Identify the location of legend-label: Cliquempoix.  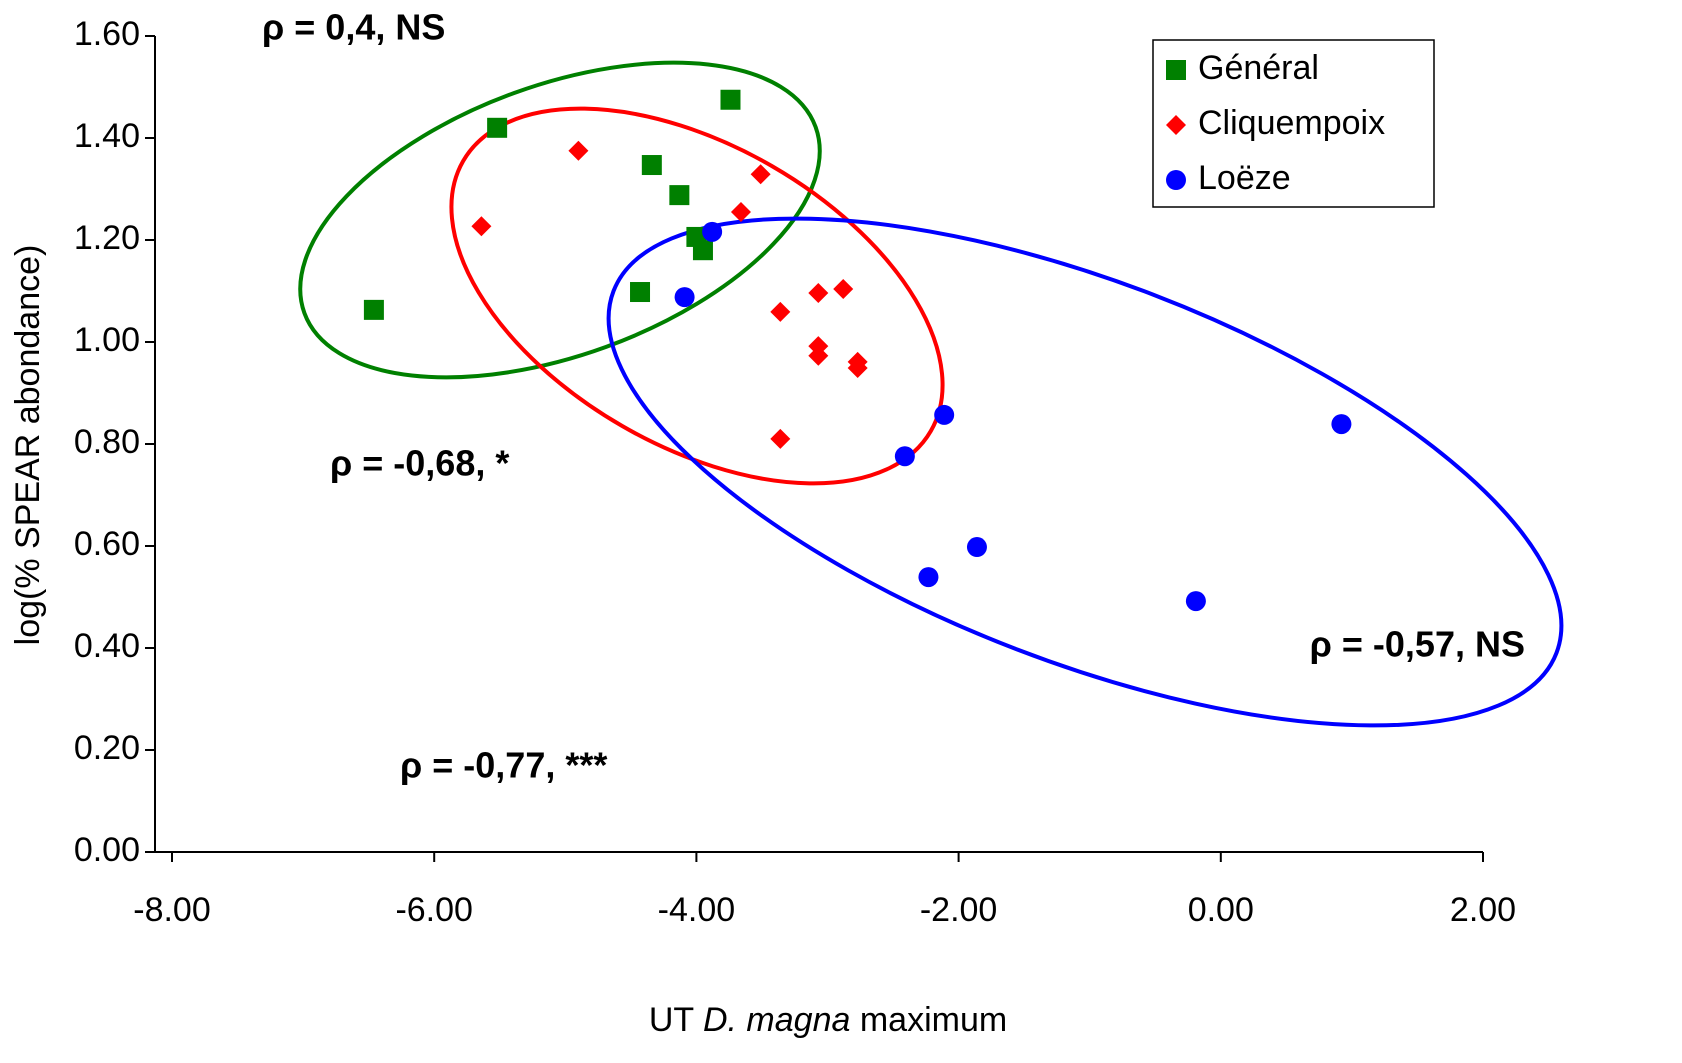
(1291, 123).